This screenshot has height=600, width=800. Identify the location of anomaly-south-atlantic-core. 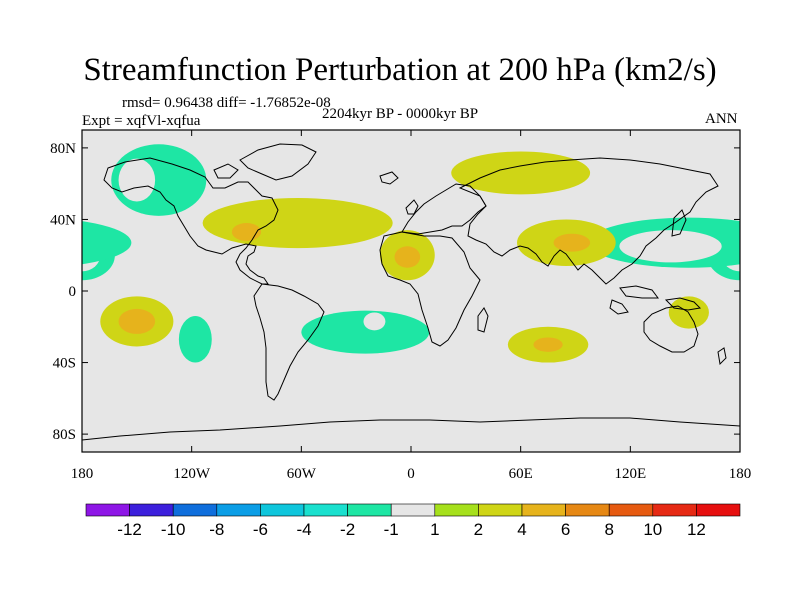
(374, 321).